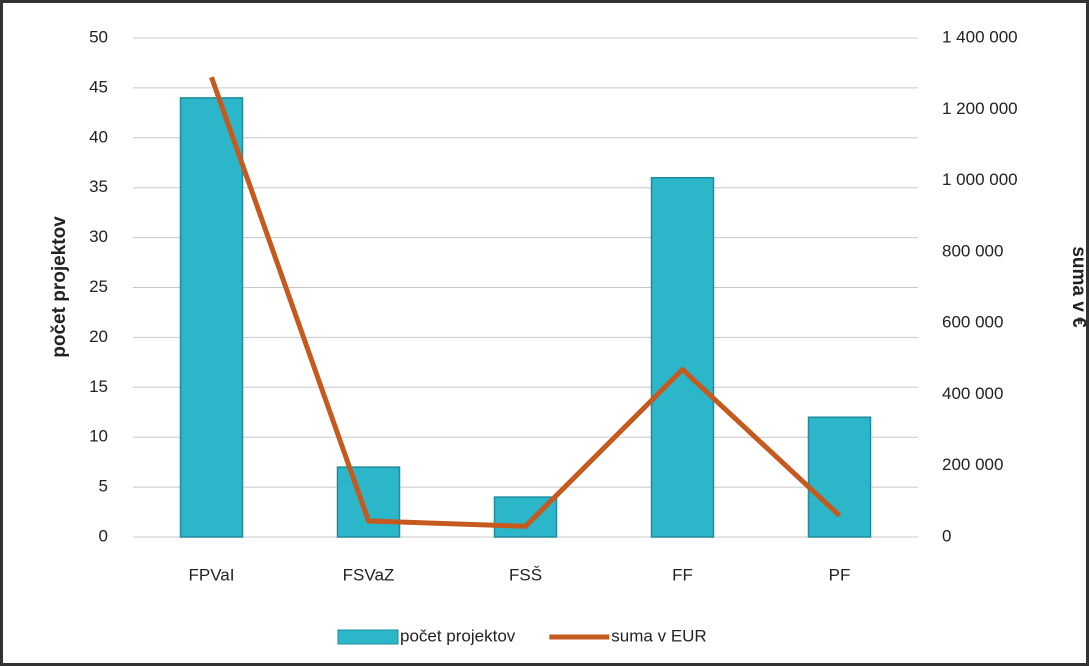  What do you see at coordinates (658, 635) in the screenshot?
I see `legend-label: suma v EUR` at bounding box center [658, 635].